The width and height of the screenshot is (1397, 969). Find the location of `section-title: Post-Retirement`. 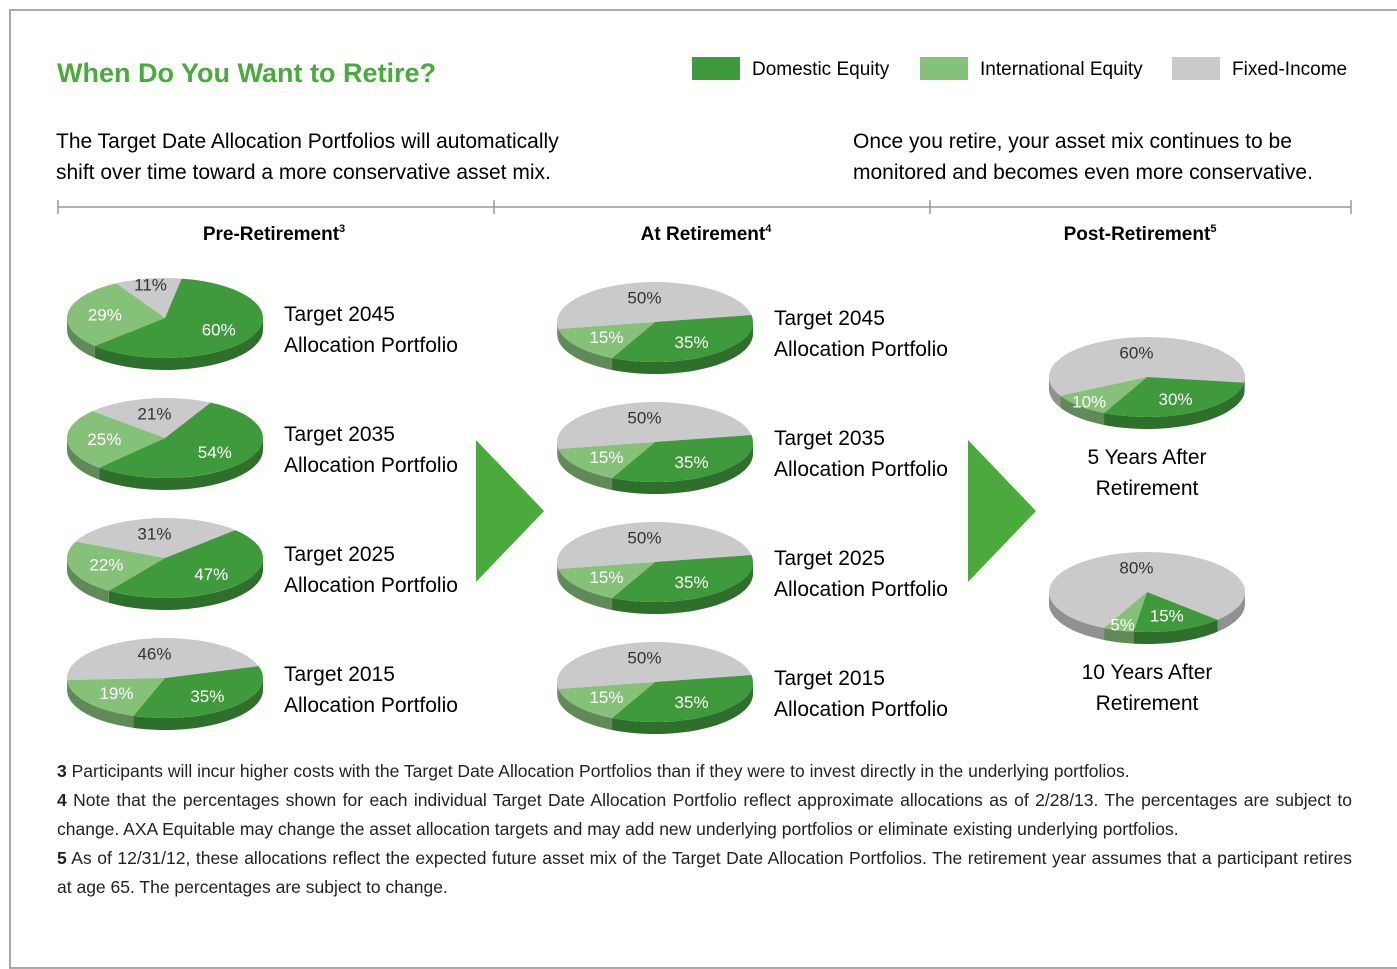

section-title: Post-Retirement is located at coordinates (1137, 234).